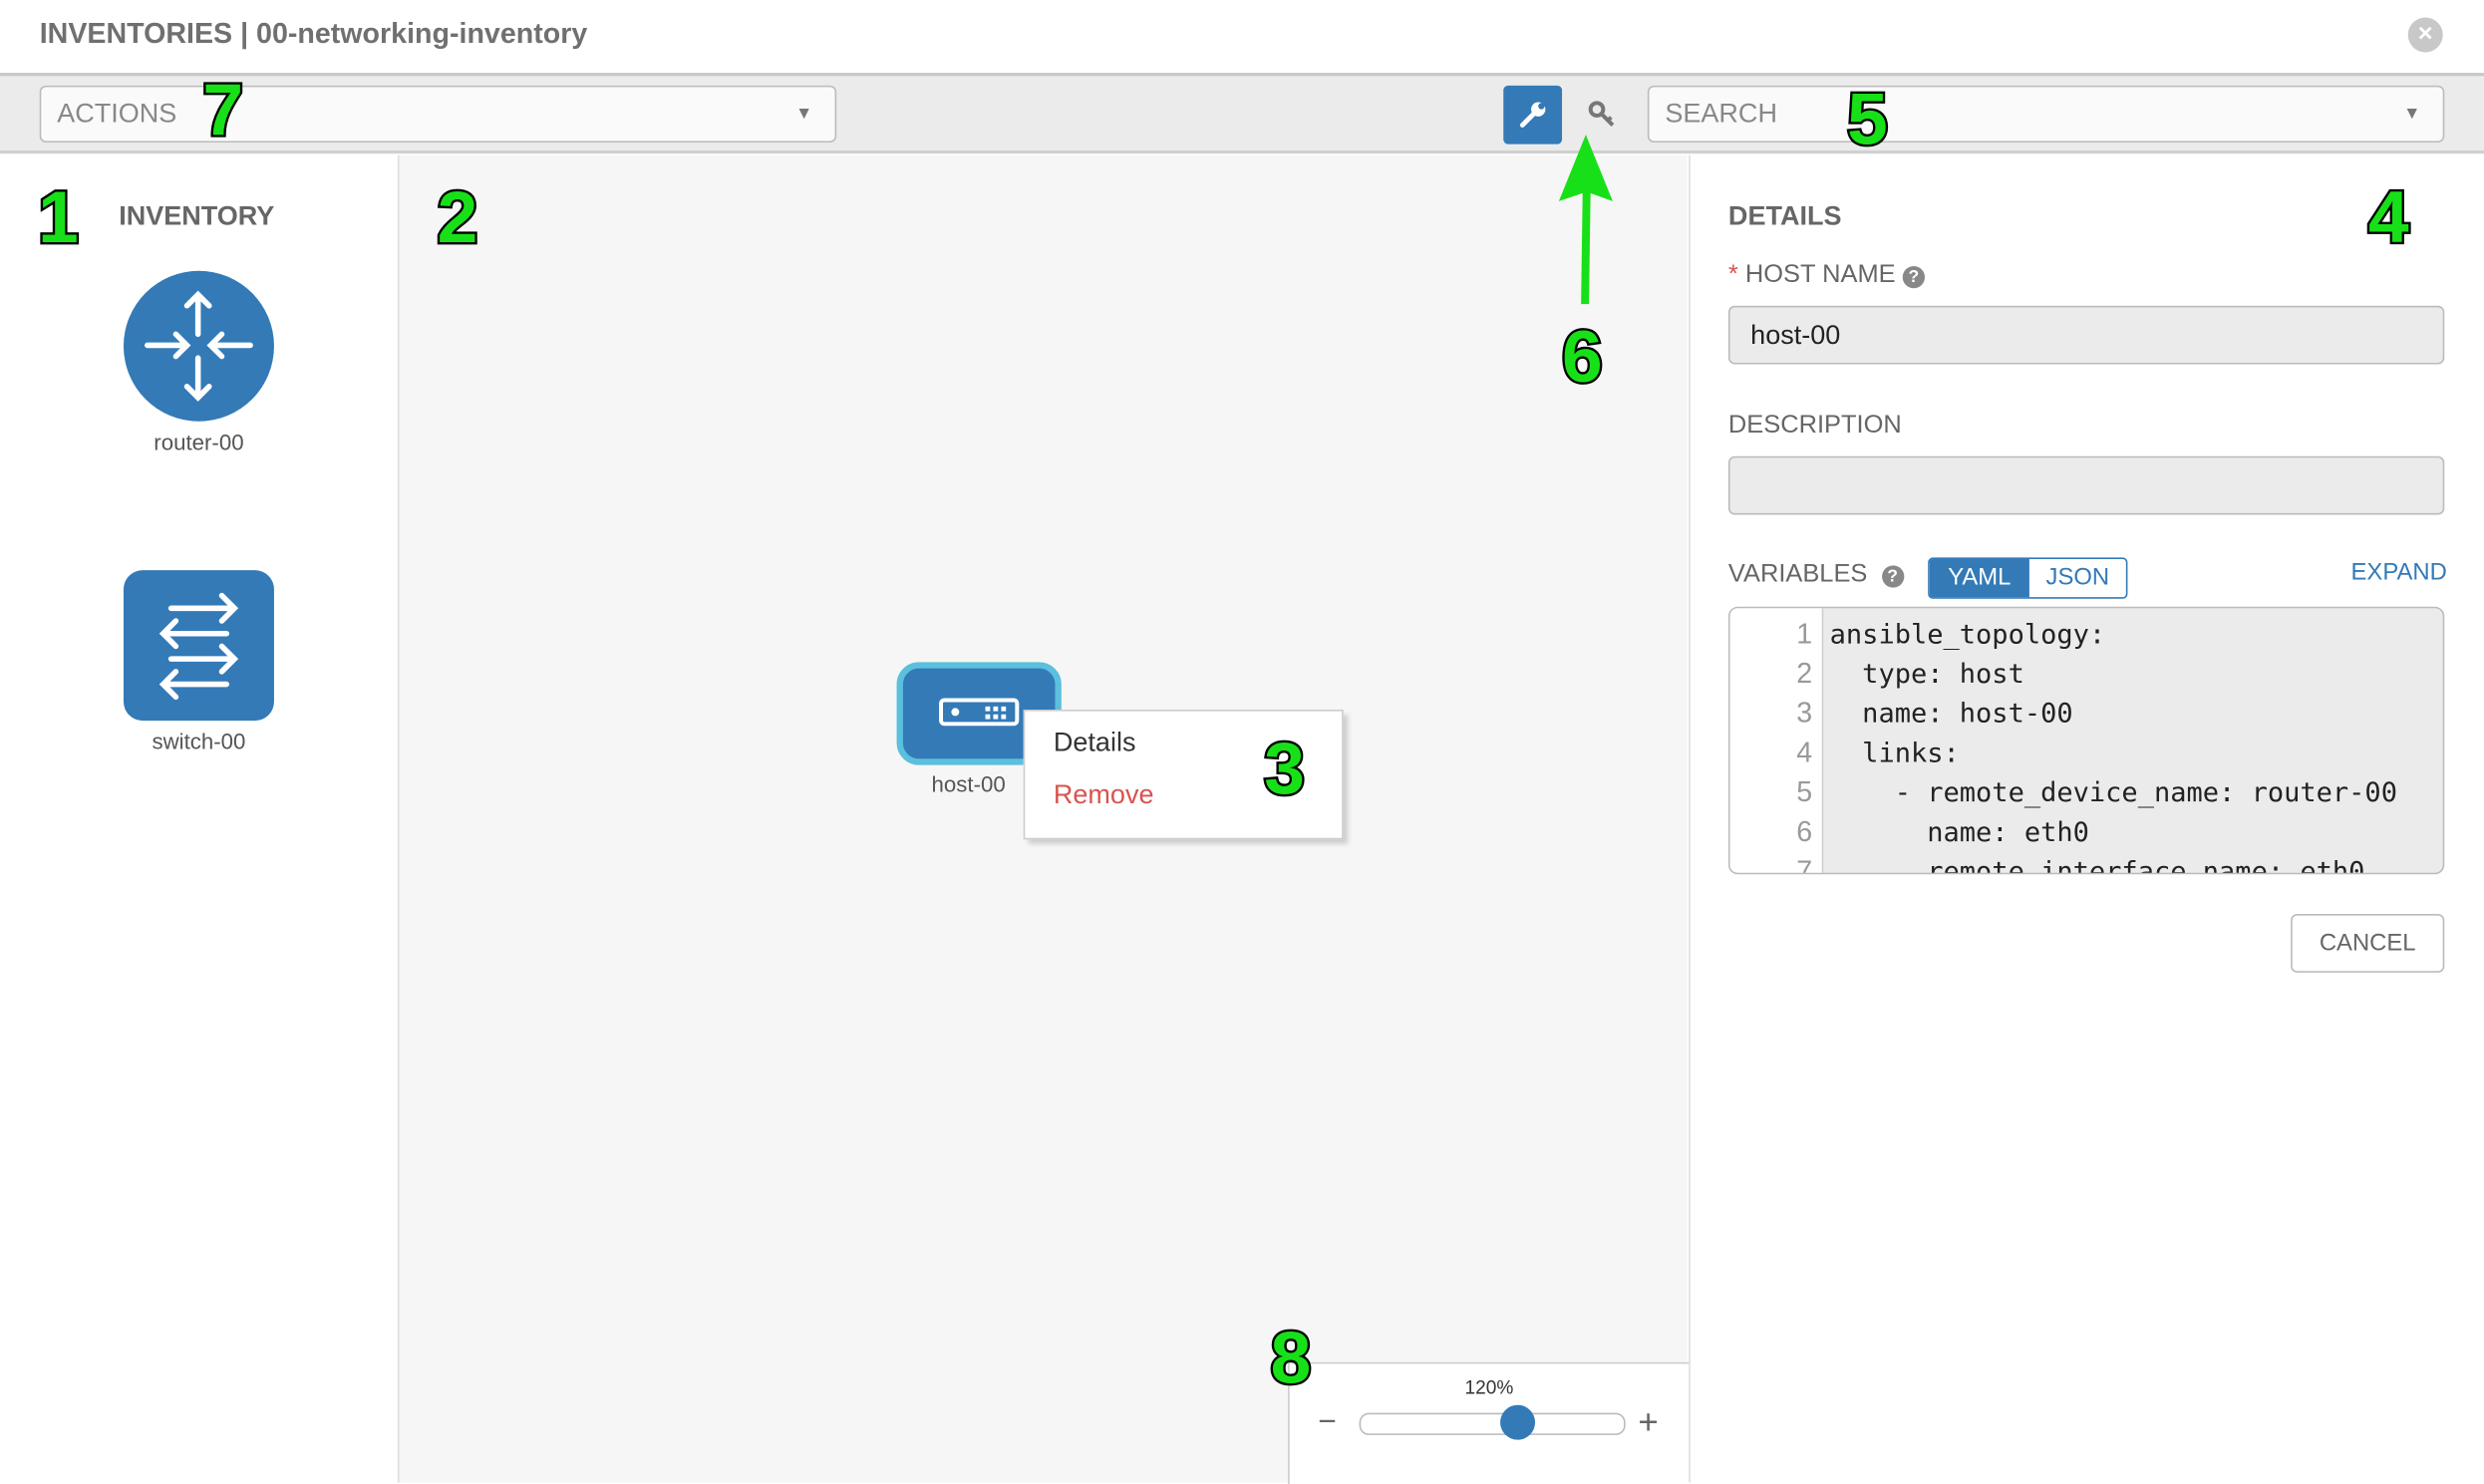  Describe the element at coordinates (2077, 577) in the screenshot. I see `json-toggle: JSON` at that location.